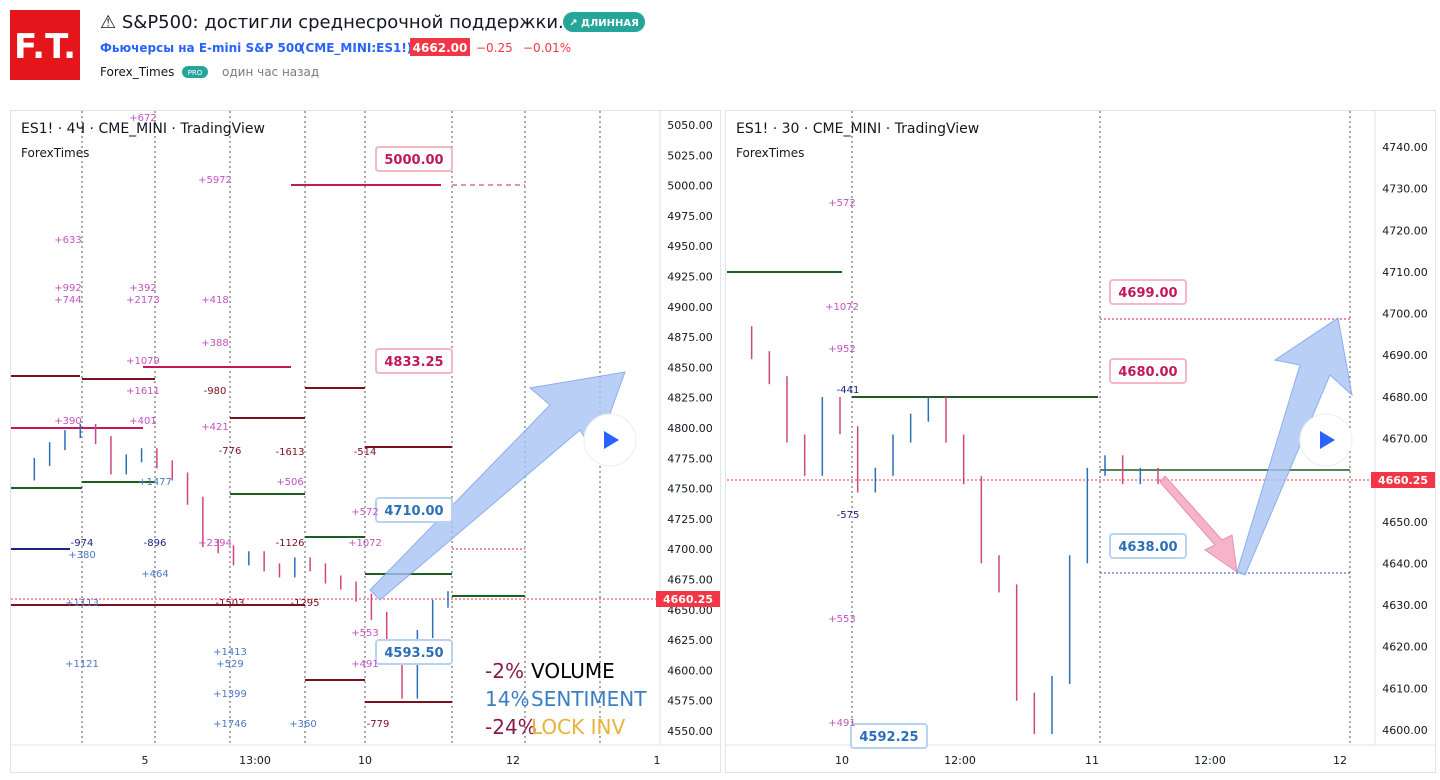 This screenshot has width=1440, height=780. What do you see at coordinates (413, 362) in the screenshot?
I see `price-tag: 4833.25` at bounding box center [413, 362].